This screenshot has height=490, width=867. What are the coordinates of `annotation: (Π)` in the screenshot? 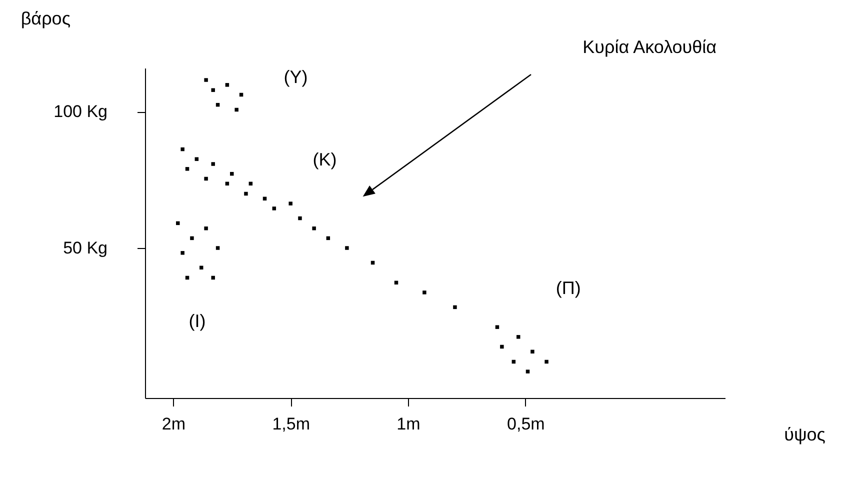 It's located at (568, 288).